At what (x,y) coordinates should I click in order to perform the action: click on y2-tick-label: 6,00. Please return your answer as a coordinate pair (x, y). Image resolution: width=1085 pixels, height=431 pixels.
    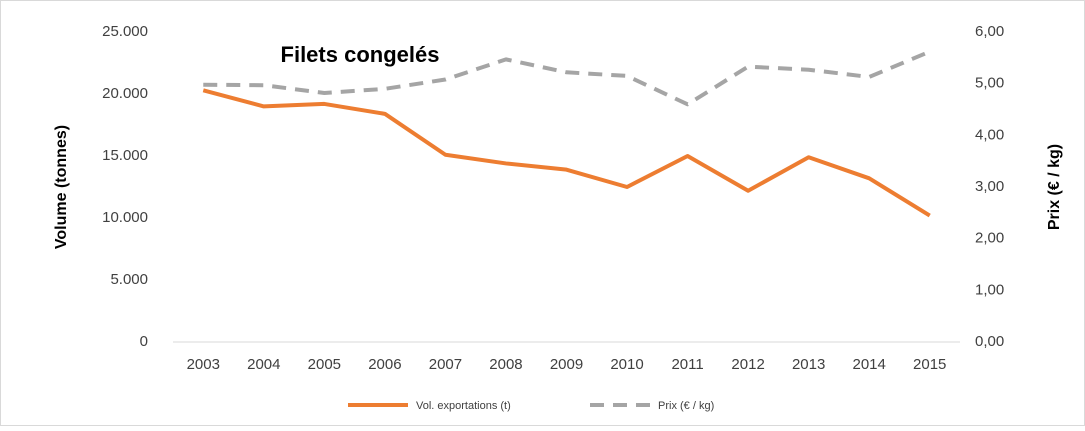
    Looking at the image, I should click on (989, 31).